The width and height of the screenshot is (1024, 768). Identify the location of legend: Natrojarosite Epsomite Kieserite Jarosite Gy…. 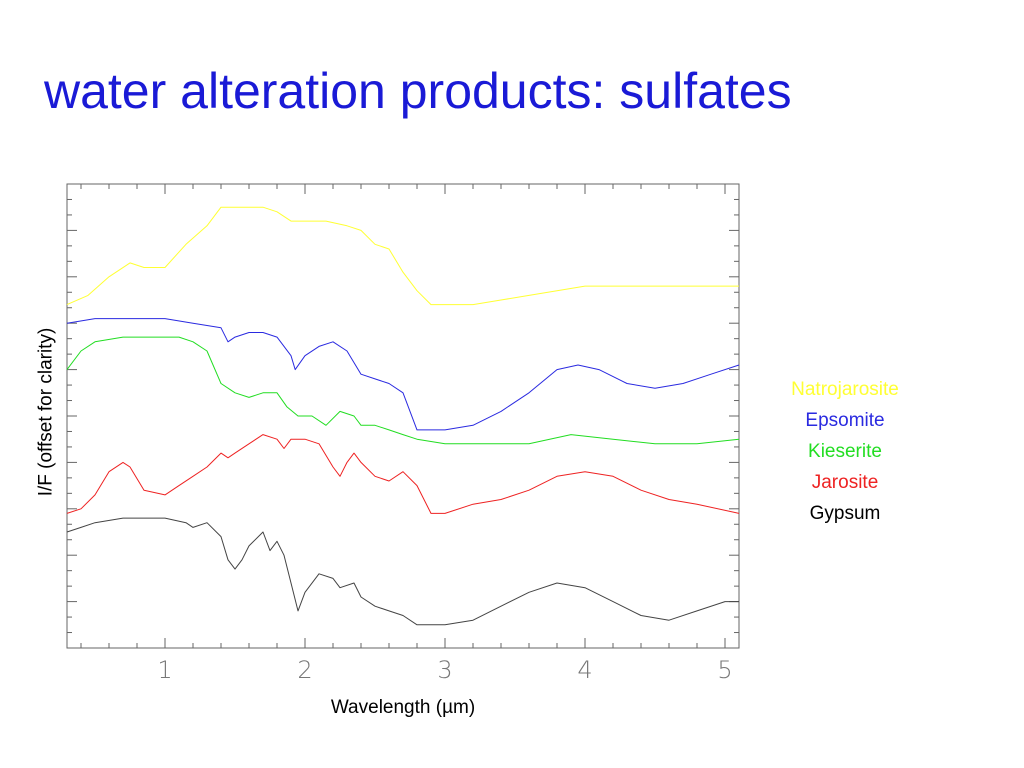
(845, 451).